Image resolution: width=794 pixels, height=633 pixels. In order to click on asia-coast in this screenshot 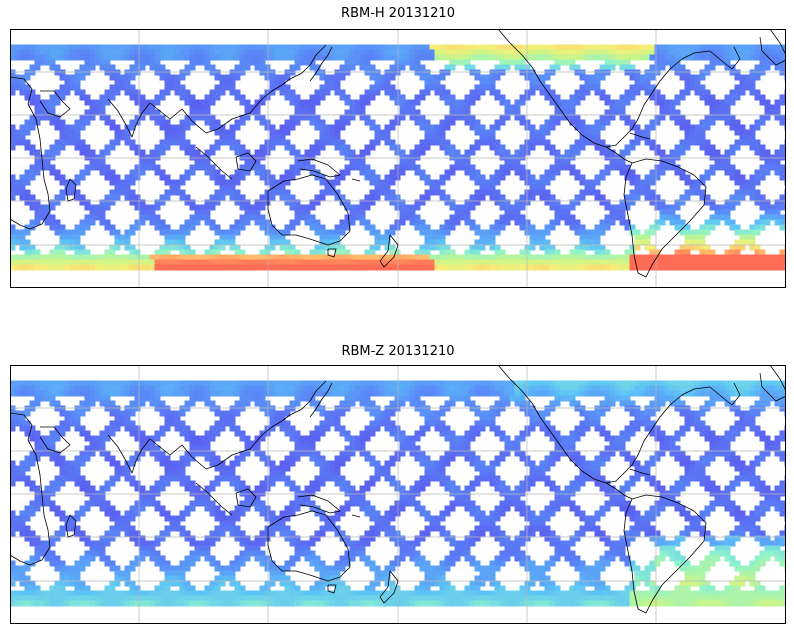, I will do `click(238, 89)`.